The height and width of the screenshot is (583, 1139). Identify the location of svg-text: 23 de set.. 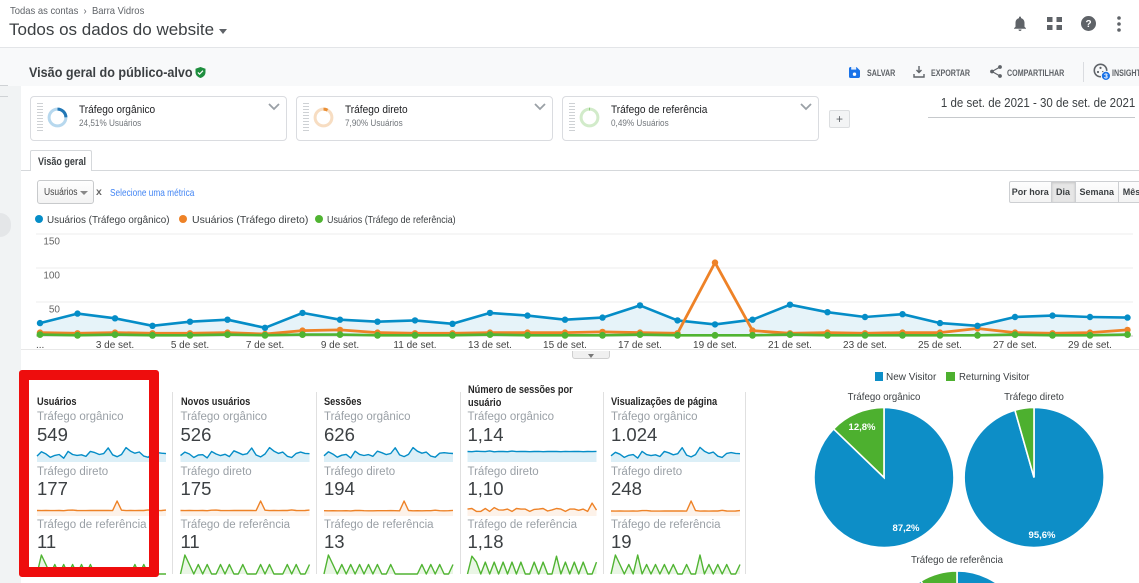
(865, 345).